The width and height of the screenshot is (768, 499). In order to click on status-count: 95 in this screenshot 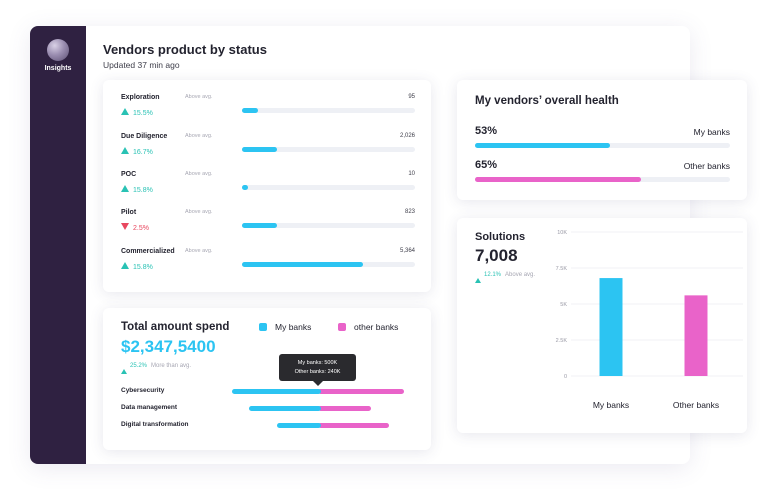, I will do `click(411, 97)`.